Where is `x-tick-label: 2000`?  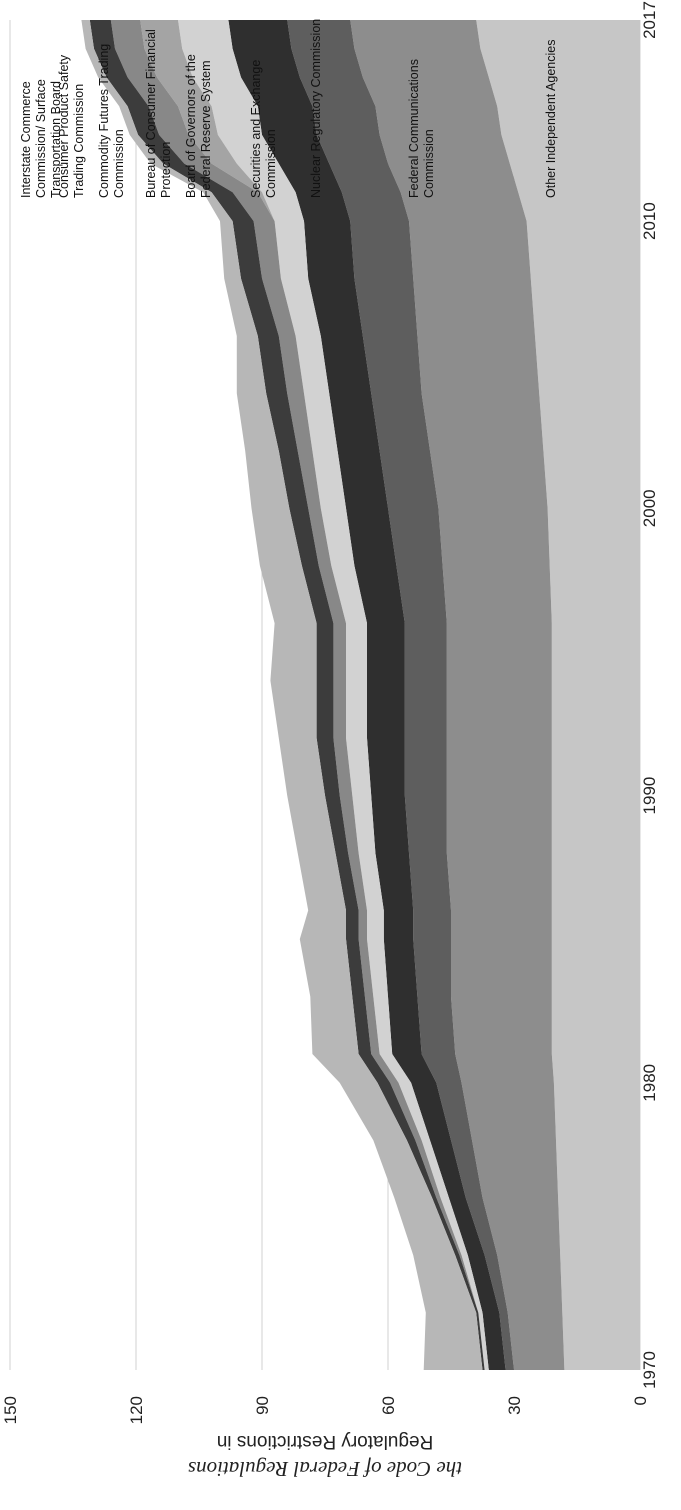 x-tick-label: 2000 is located at coordinates (649, 508).